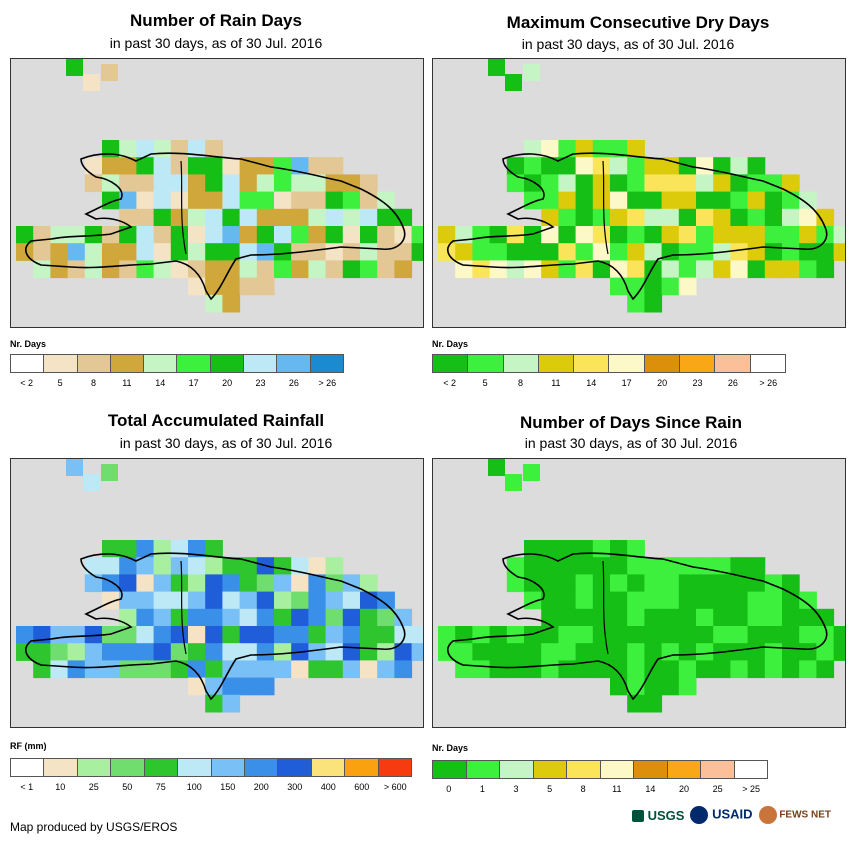  What do you see at coordinates (194, 787) in the screenshot?
I see `legend-tick-label: 100` at bounding box center [194, 787].